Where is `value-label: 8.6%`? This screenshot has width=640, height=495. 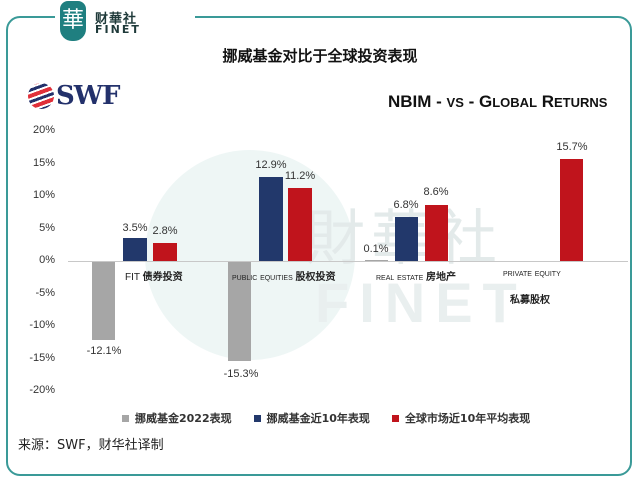
value-label: 8.6% is located at coordinates (436, 192).